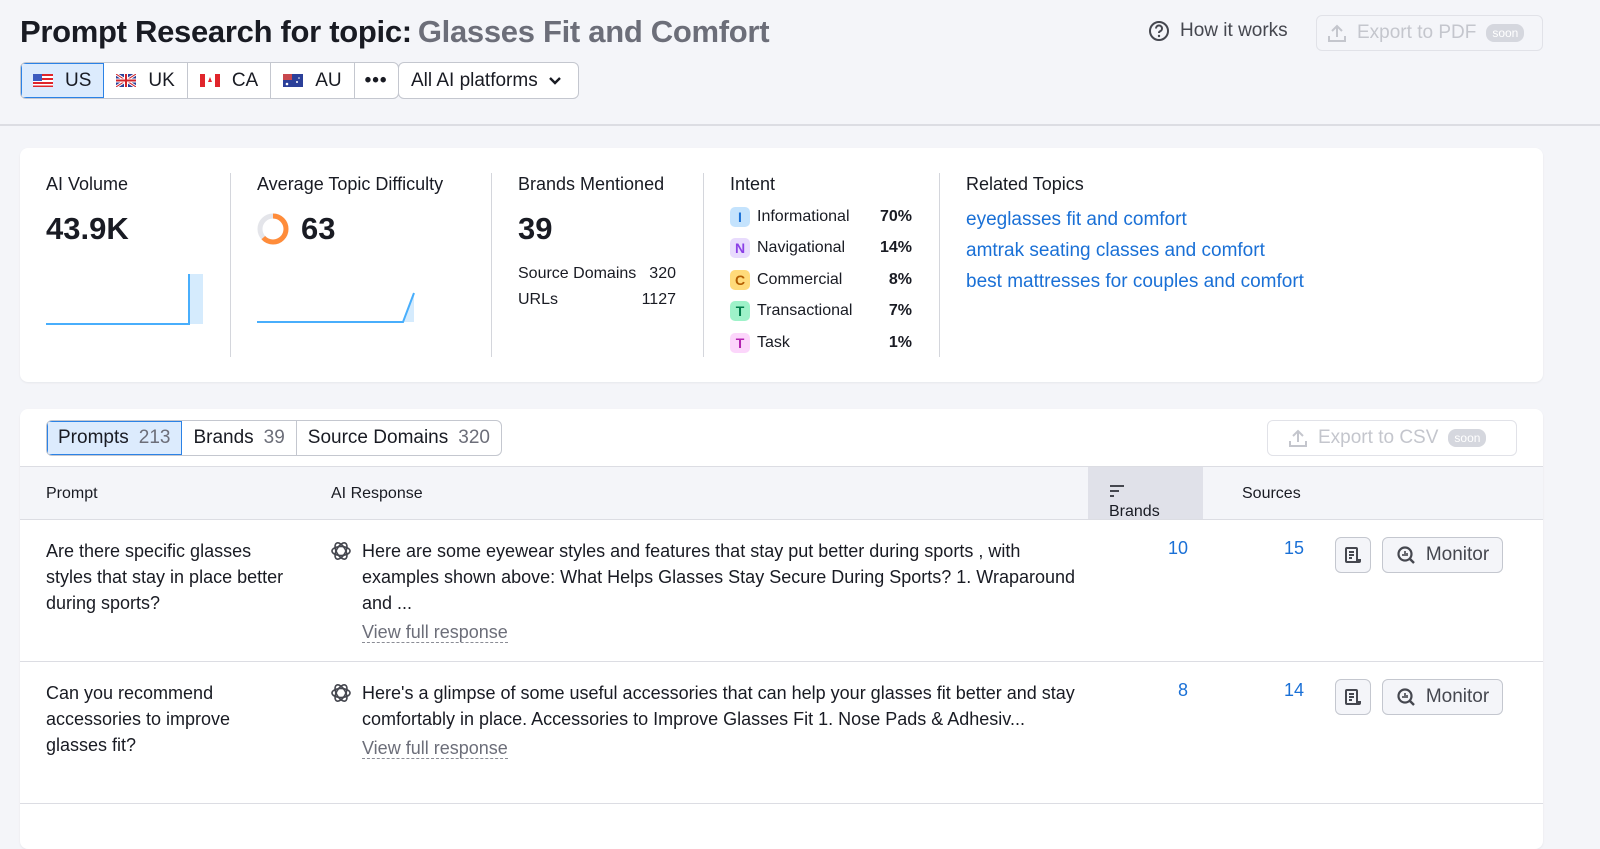 The height and width of the screenshot is (849, 1600). I want to click on metric-value: 43.9K, so click(87, 228).